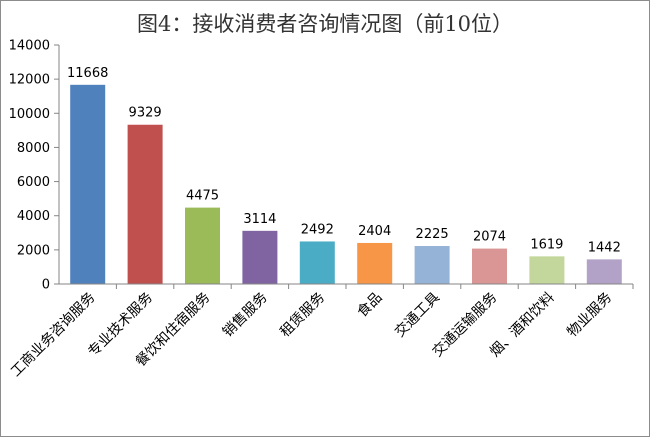 This screenshot has width=650, height=437. I want to click on data-label: 1619, so click(546, 244).